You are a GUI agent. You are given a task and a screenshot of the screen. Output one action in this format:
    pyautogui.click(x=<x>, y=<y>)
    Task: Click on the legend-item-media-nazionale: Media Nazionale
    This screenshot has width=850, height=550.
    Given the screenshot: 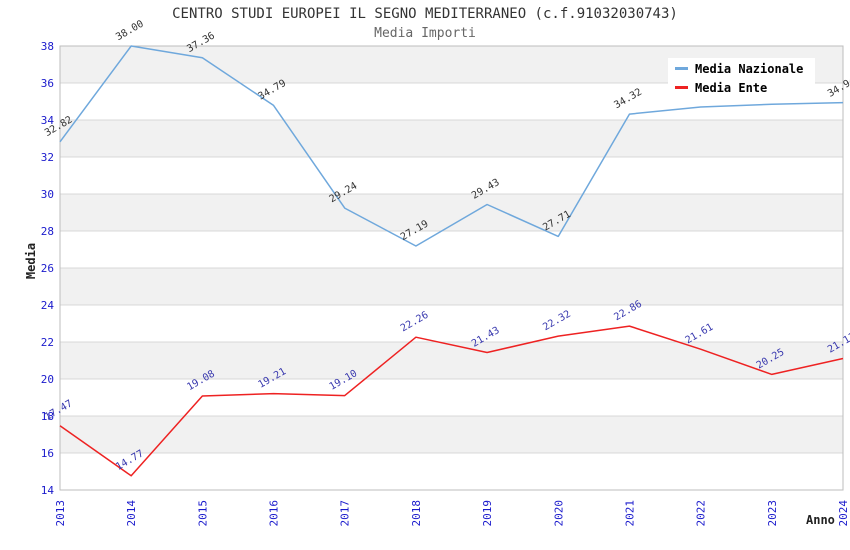 What is the action you would take?
    pyautogui.click(x=741, y=69)
    